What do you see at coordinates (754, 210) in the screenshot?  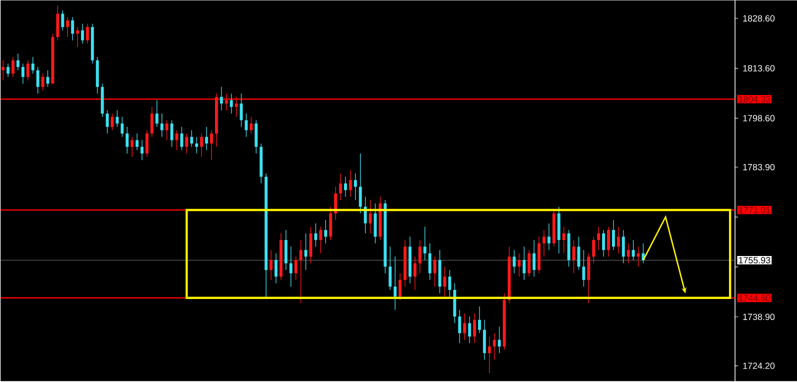 I see `ref-line-label: 1771.01` at bounding box center [754, 210].